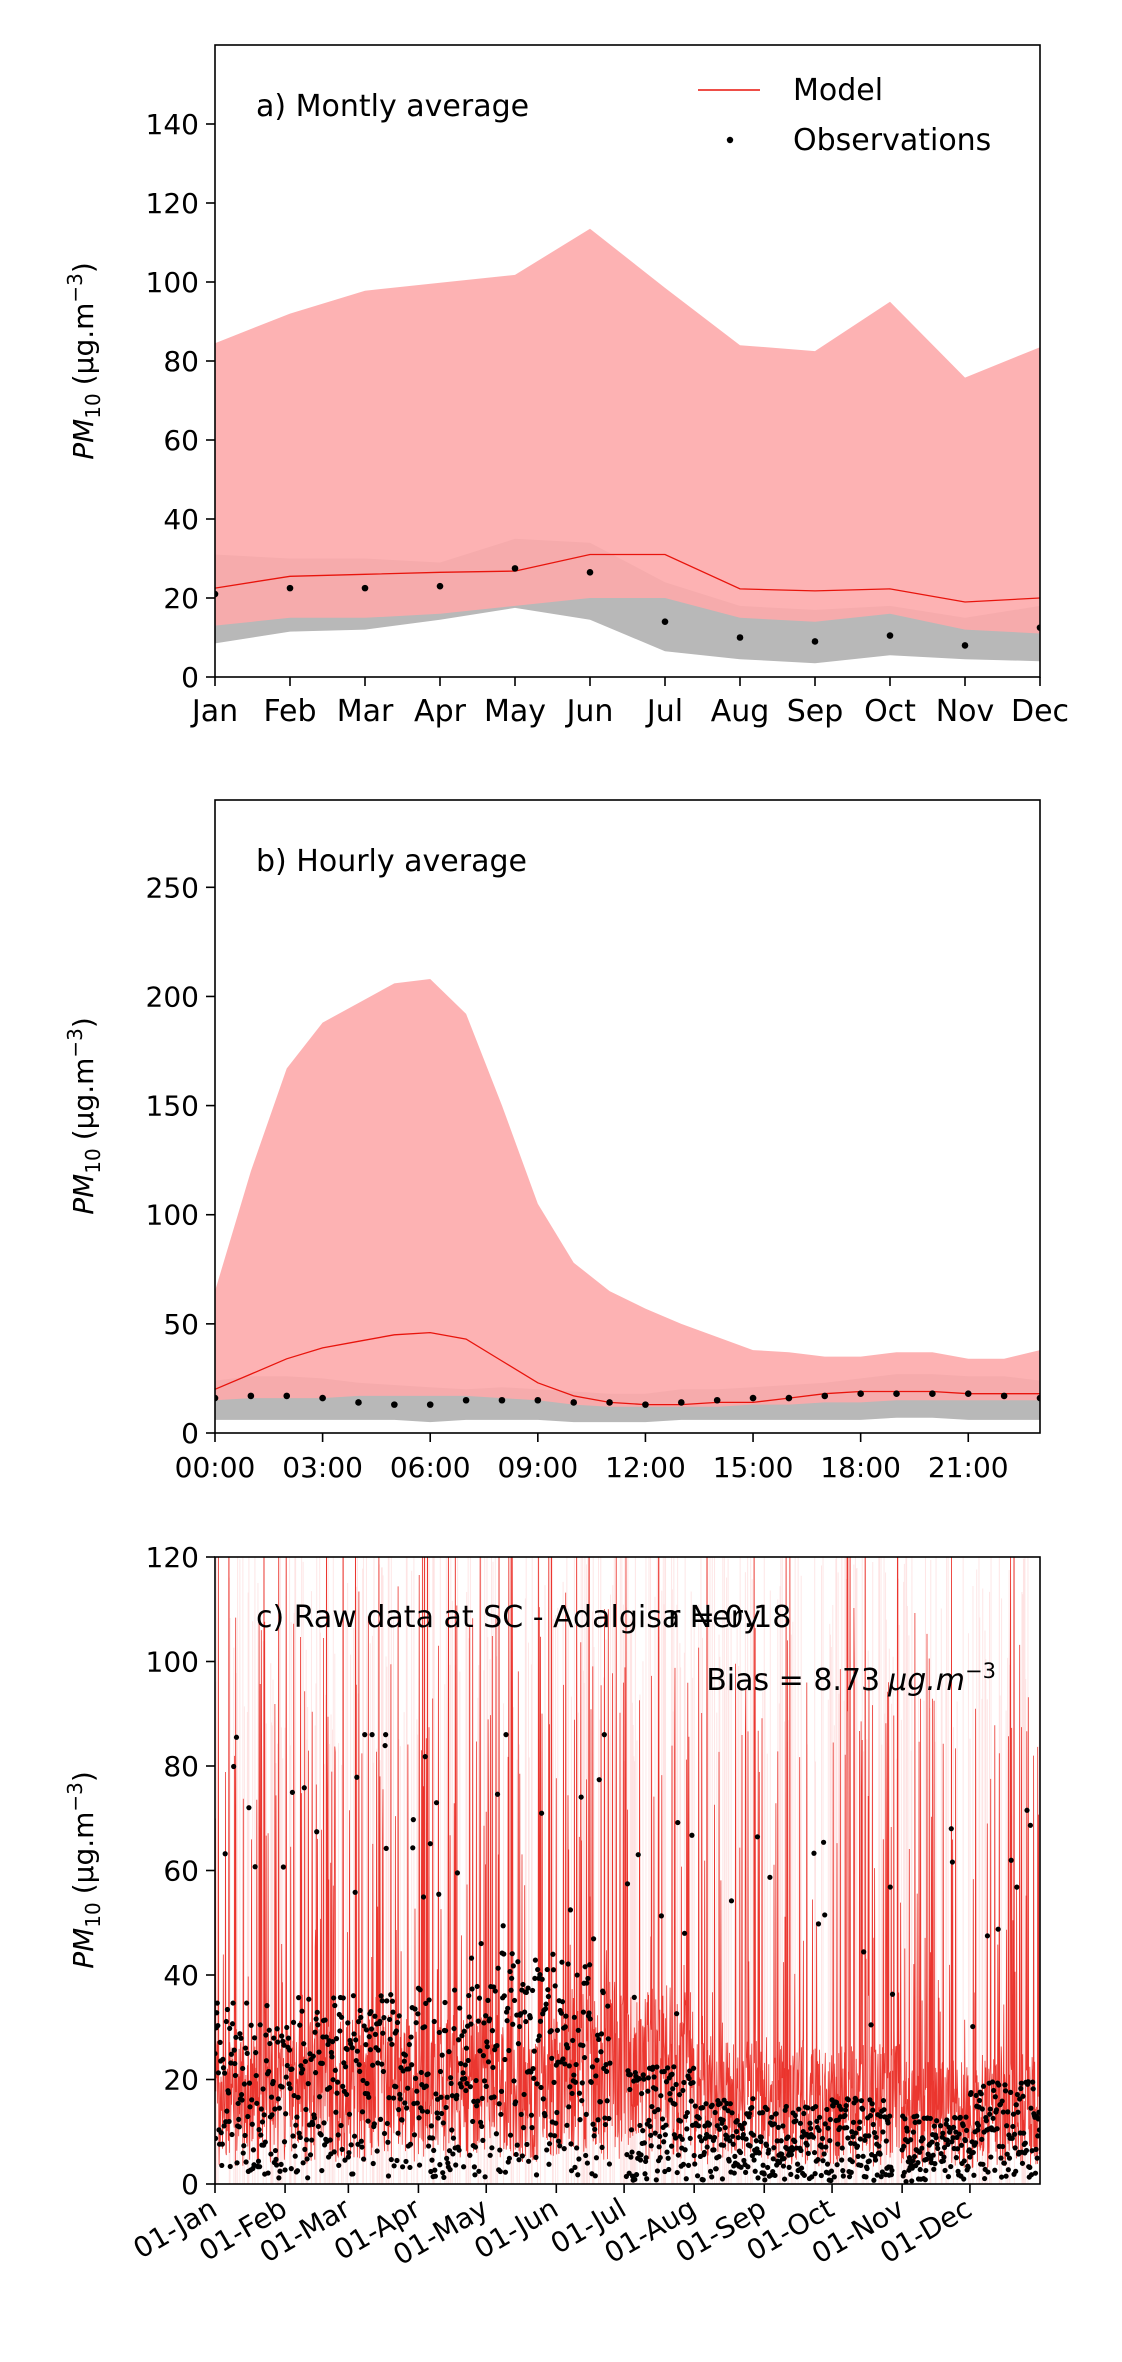 The height and width of the screenshot is (2362, 1122). Describe the element at coordinates (83, 1022) in the screenshot. I see `panel-b-ylabel-close: )` at that location.